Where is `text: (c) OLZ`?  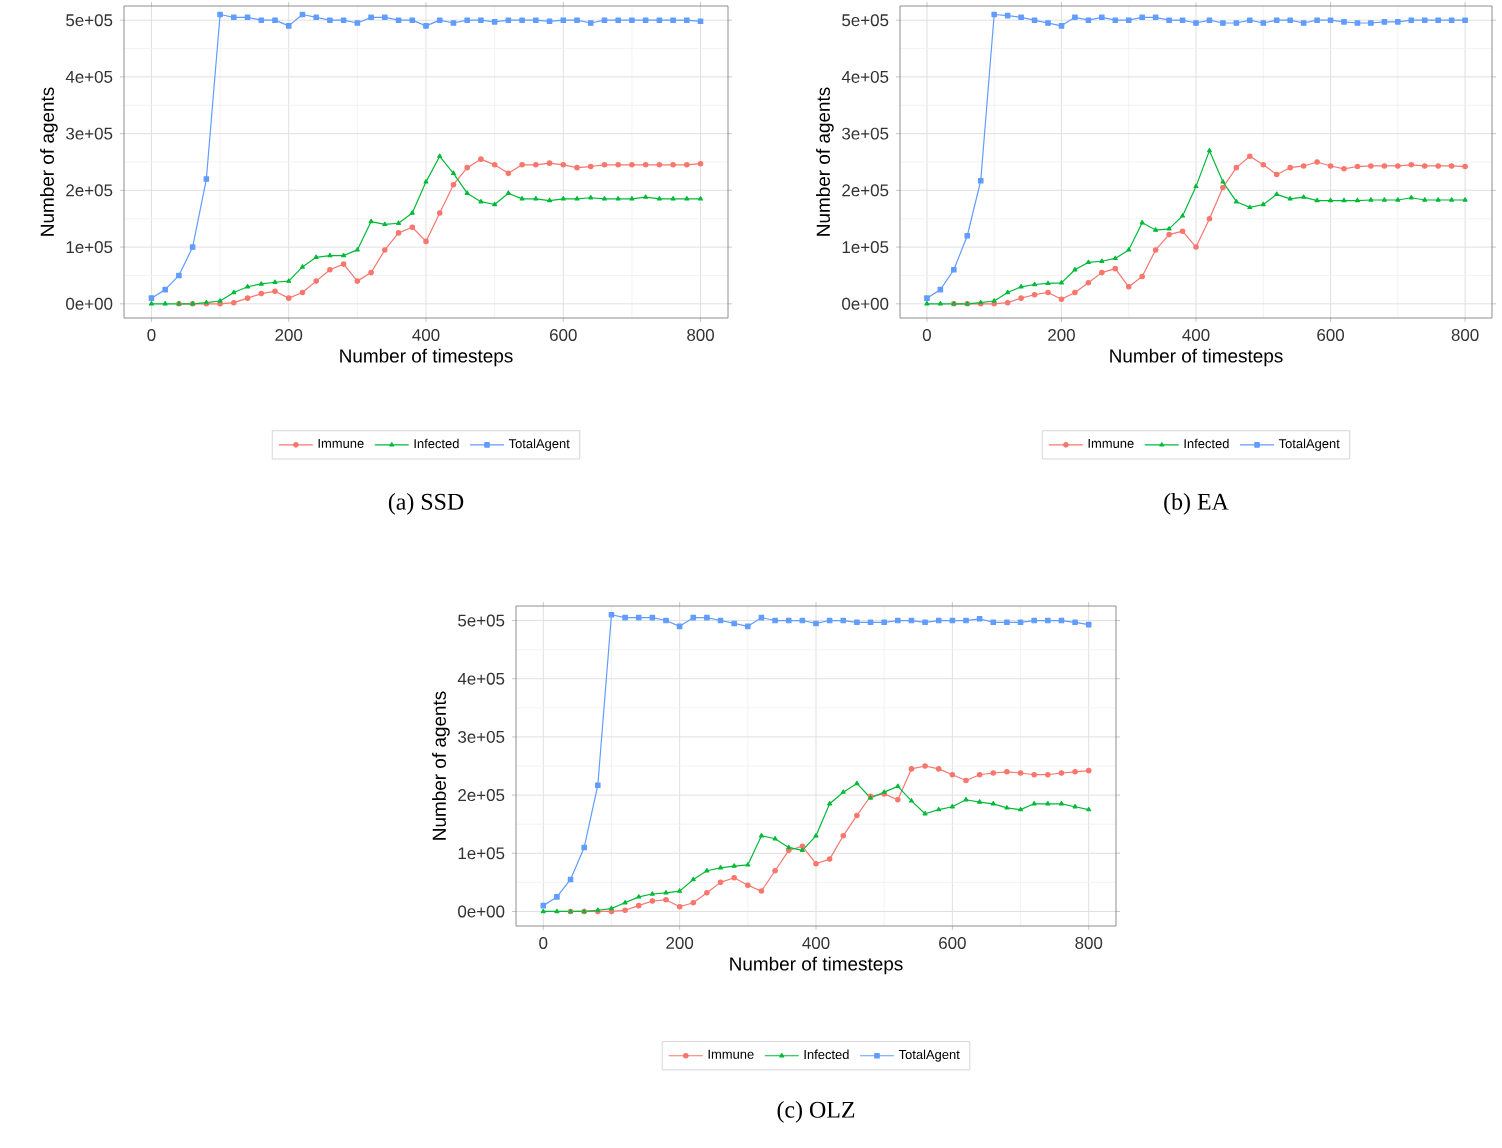 text: (c) OLZ is located at coordinates (816, 1112).